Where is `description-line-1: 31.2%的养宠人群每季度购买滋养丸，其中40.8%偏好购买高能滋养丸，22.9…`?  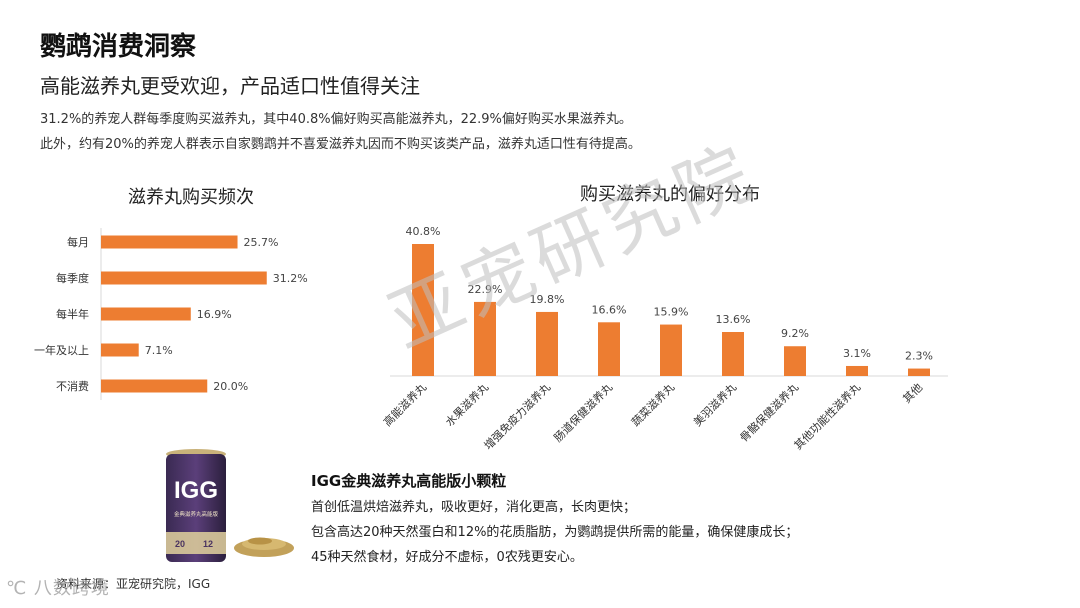 description-line-1: 31.2%的养宠人群每季度购买滋养丸，其中40.8%偏好购买高能滋养丸，22.9… is located at coordinates (336, 119).